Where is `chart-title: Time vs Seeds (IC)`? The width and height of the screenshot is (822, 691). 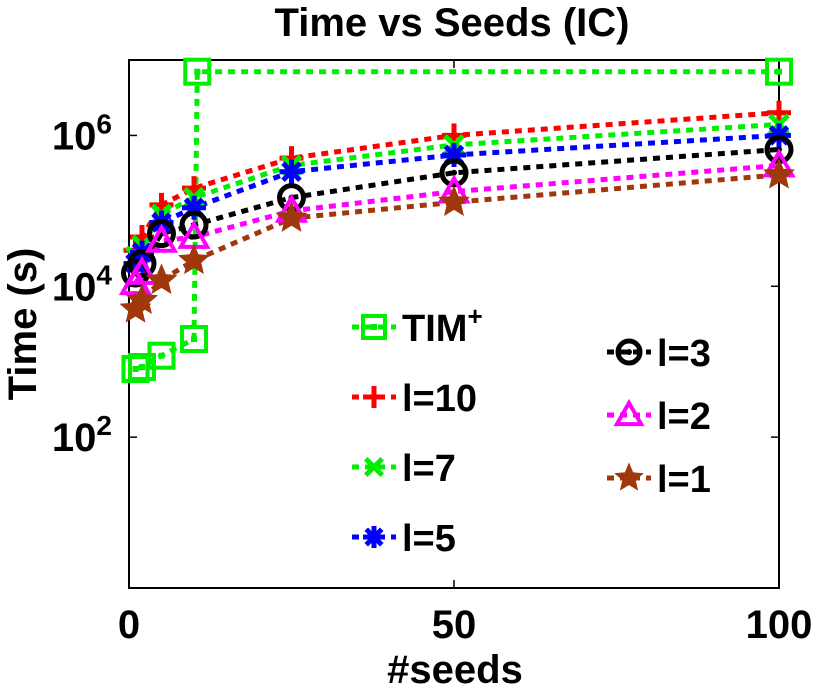
chart-title: Time vs Seeds (IC) is located at coordinates (452, 23).